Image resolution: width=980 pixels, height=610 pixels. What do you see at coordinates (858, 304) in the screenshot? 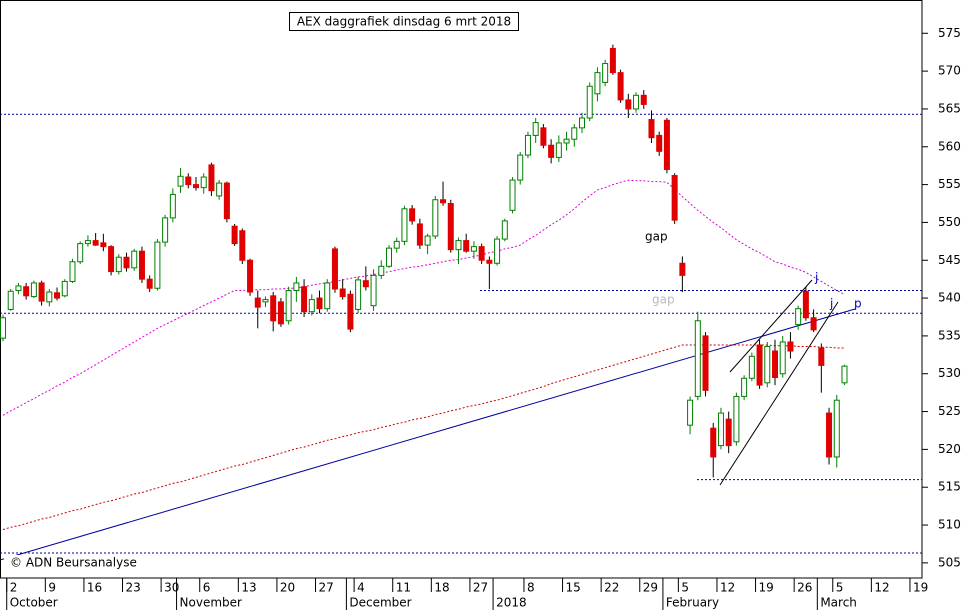
I see `annotation: p` at bounding box center [858, 304].